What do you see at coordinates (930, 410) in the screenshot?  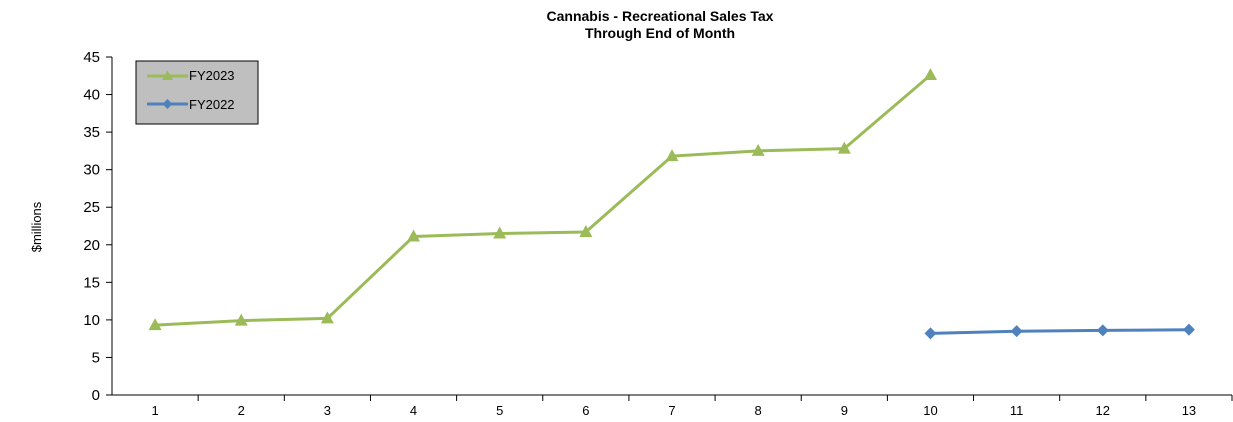 I see `x-tick-label: 10` at bounding box center [930, 410].